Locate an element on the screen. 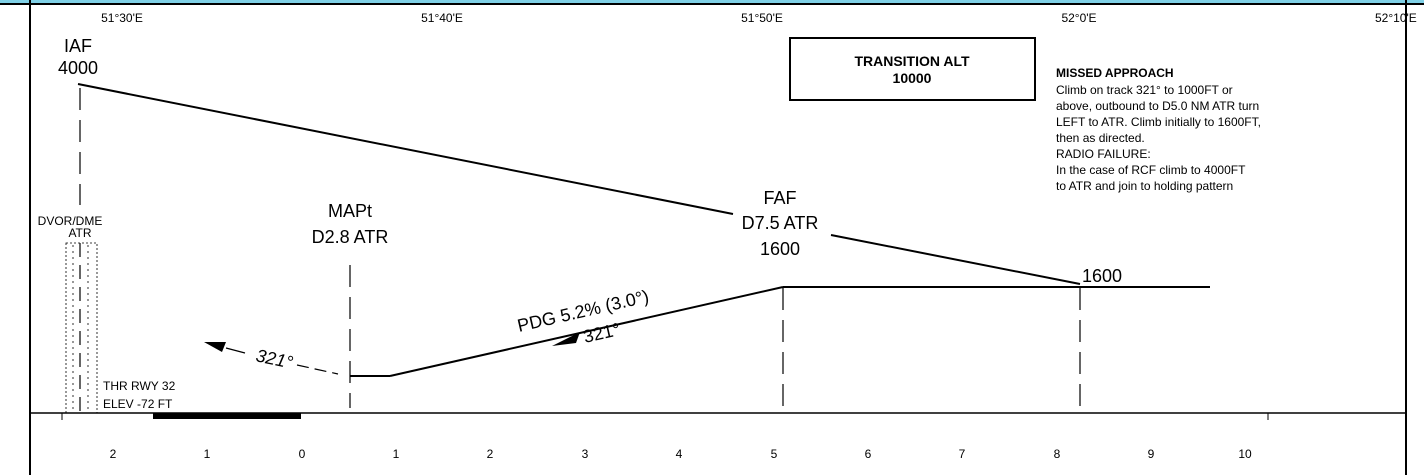  missed-approach-line: then as directed. is located at coordinates (1100, 138).